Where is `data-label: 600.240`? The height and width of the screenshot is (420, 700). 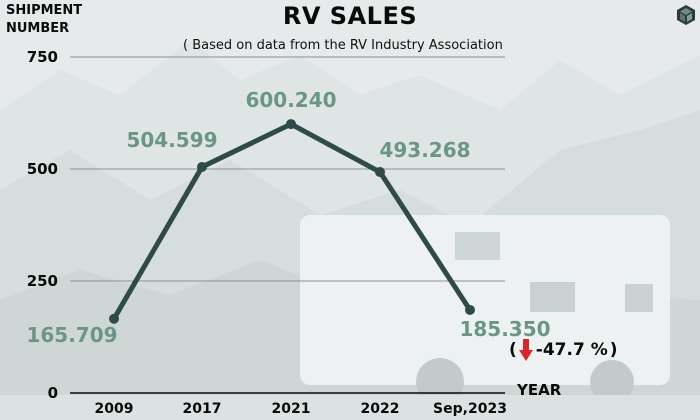 data-label: 600.240 is located at coordinates (290, 100).